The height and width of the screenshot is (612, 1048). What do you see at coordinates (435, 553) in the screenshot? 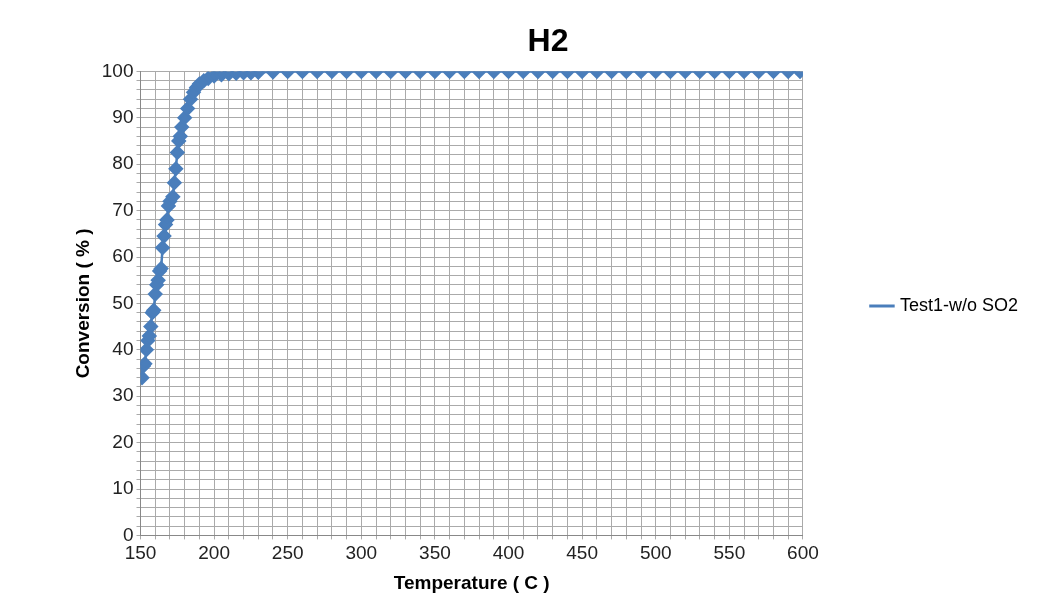
I see `x-tick-label: 350` at bounding box center [435, 553].